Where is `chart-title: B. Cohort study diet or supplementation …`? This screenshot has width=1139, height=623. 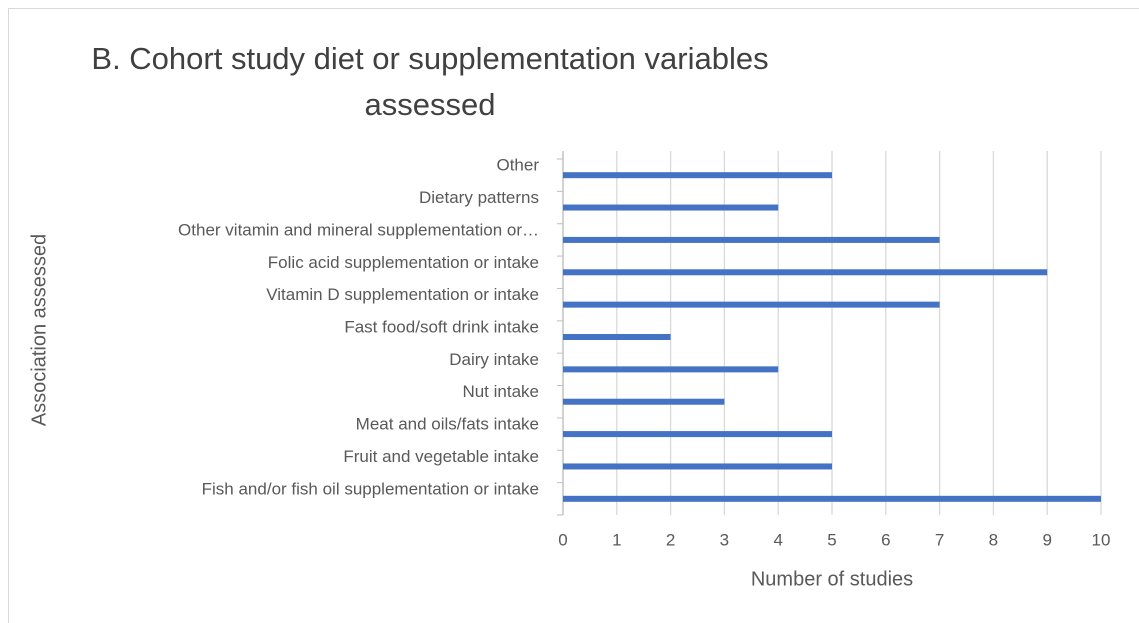
chart-title: B. Cohort study diet or supplementation … is located at coordinates (430, 81).